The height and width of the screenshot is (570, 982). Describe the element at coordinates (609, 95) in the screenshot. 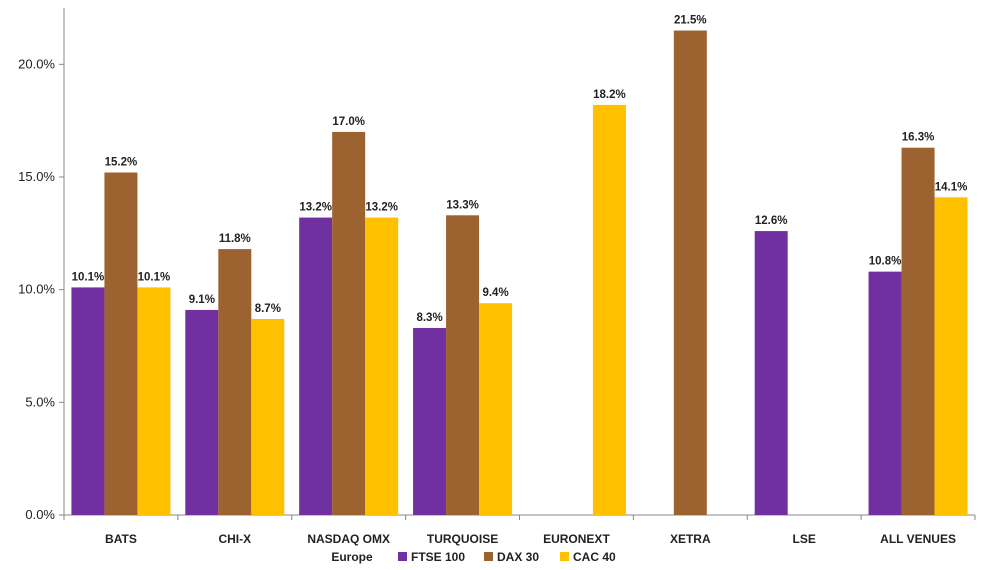

I see `data-label: 18.2%` at that location.